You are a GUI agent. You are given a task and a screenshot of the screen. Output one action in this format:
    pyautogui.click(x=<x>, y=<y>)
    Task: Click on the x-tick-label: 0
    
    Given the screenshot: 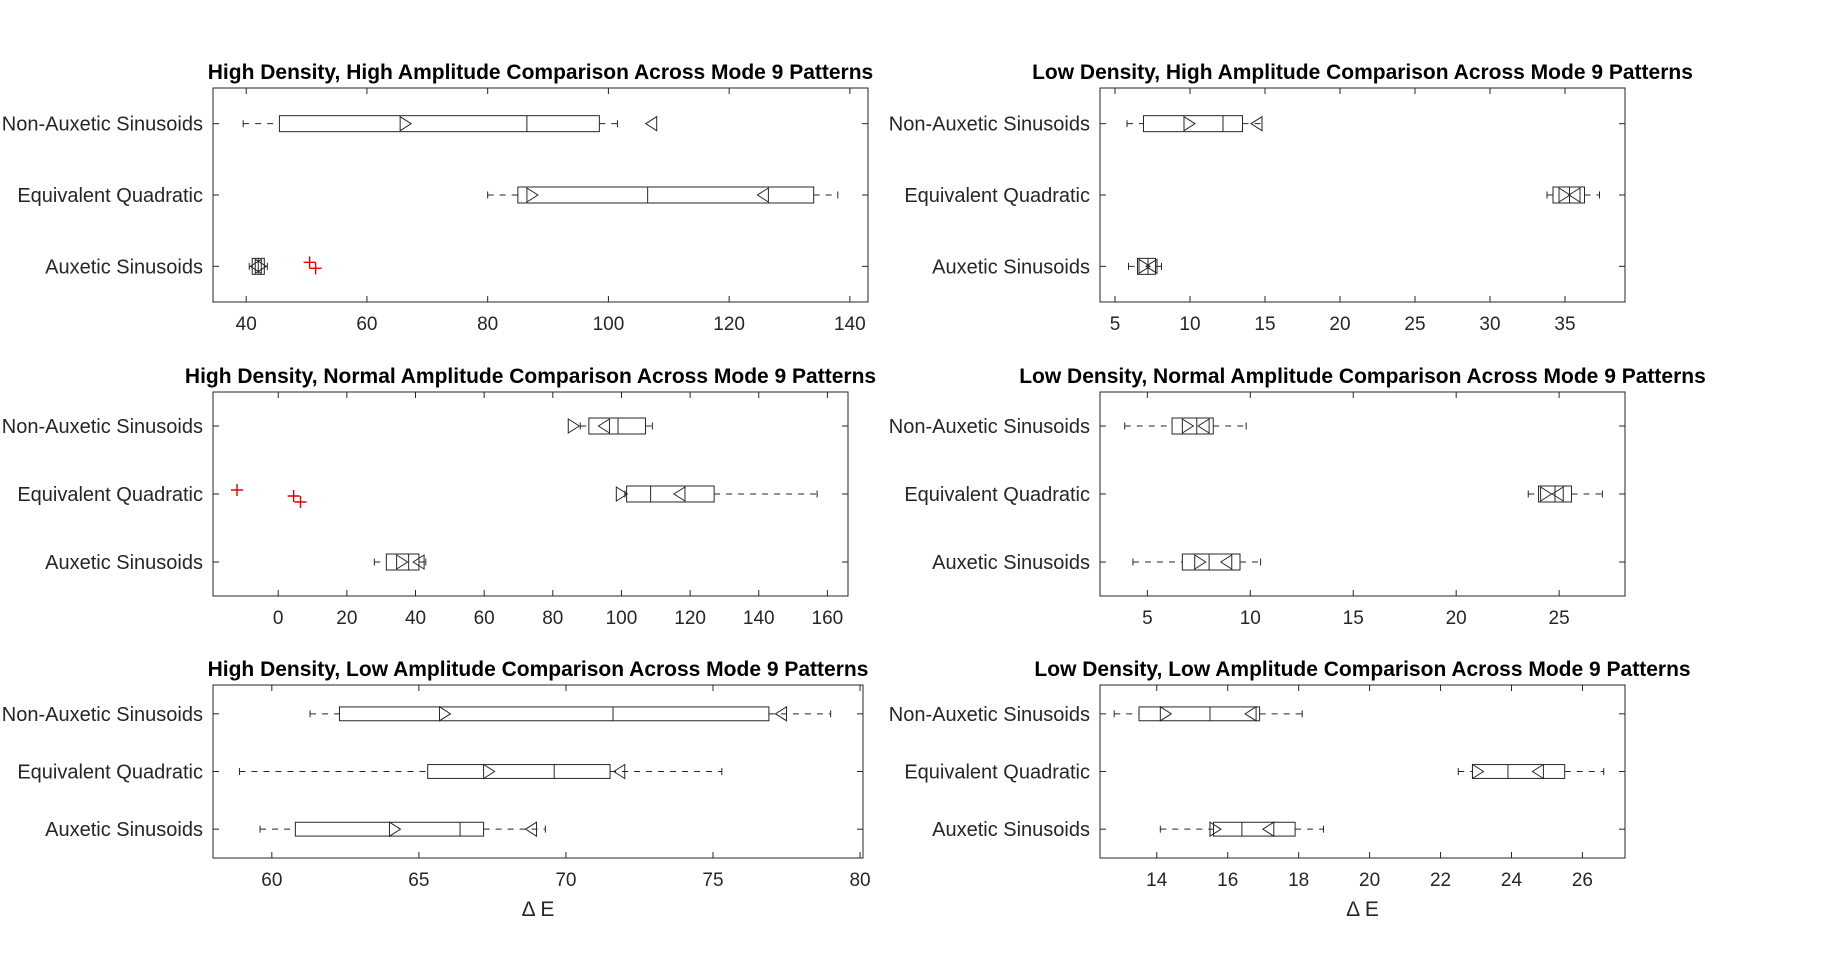 What is the action you would take?
    pyautogui.click(x=278, y=618)
    